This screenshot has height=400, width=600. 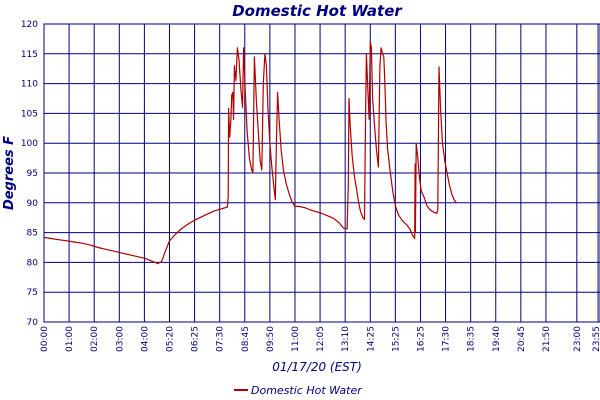 I want to click on x-tick-label: 12:05, so click(x=321, y=339).